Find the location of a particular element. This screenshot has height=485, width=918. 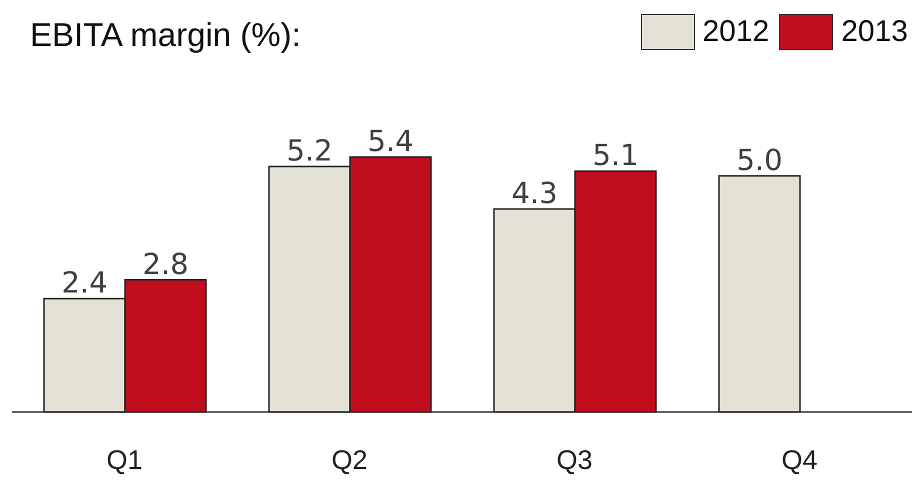

data-label: 5.1 is located at coordinates (615, 155).